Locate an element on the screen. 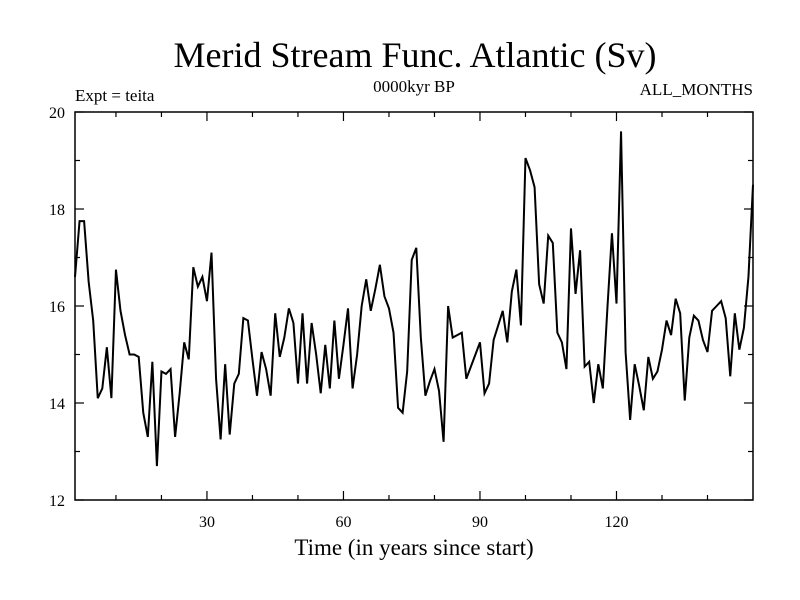 The width and height of the screenshot is (800, 600). y-tick-label: 18 is located at coordinates (57, 210).